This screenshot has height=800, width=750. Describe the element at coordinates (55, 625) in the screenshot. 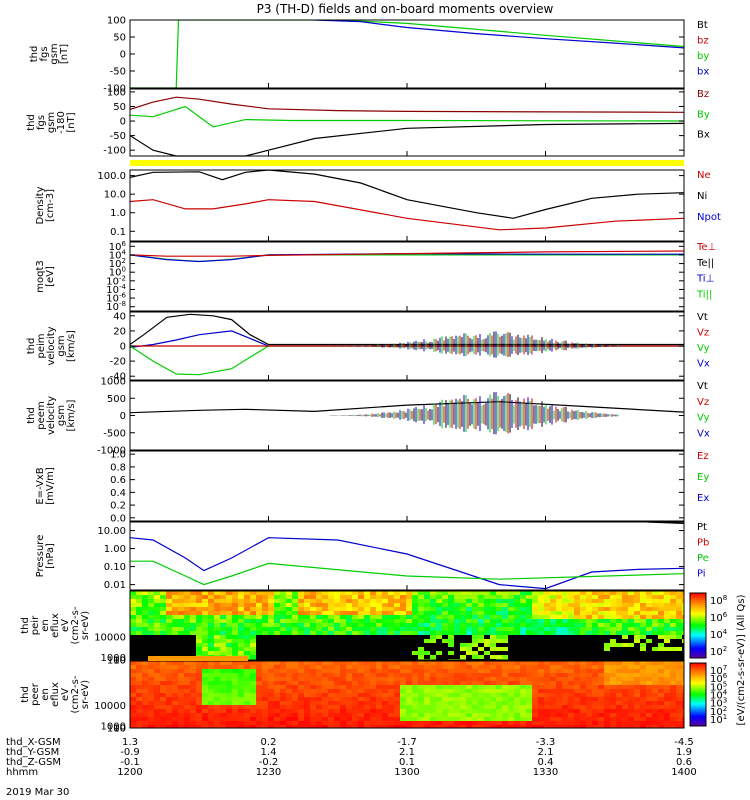

I see `ylabel-line: eflux` at that location.